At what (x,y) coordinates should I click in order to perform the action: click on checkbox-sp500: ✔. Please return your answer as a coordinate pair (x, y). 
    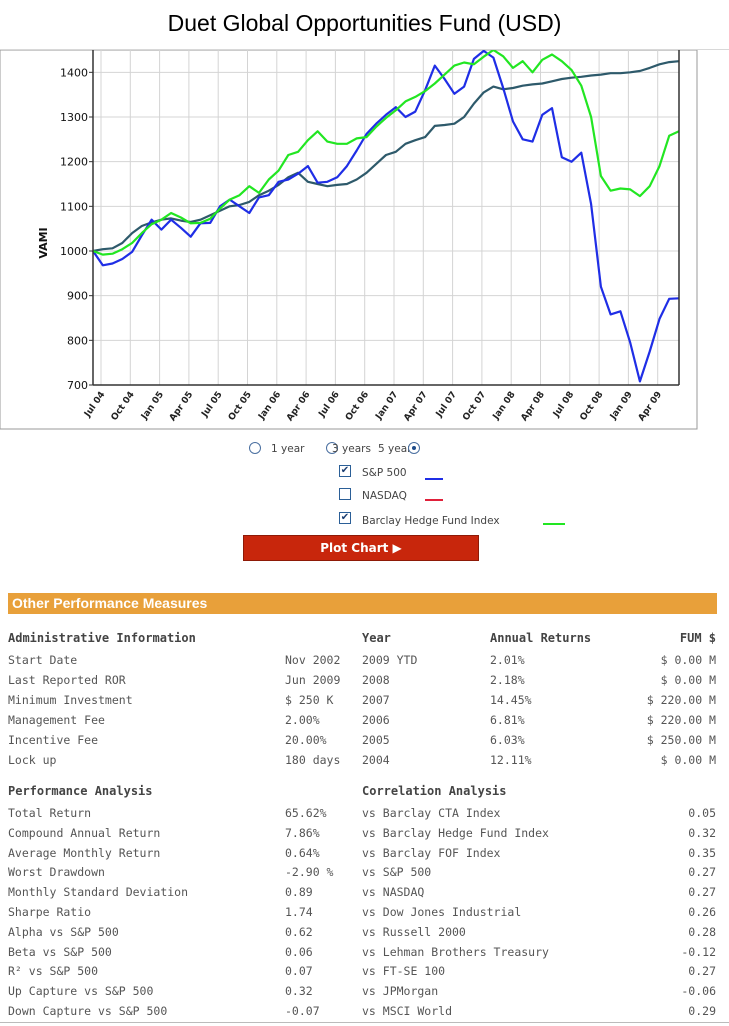
    Looking at the image, I should click on (345, 471).